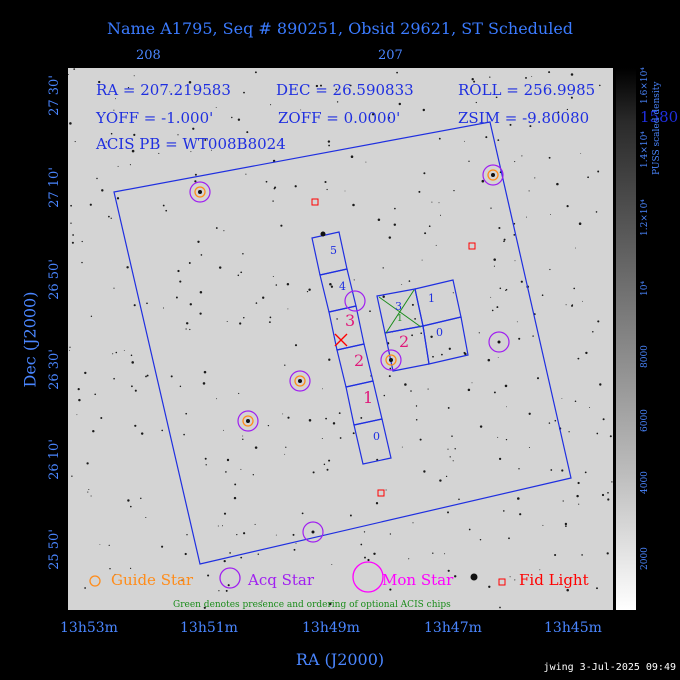  I want to click on acis-i-array, so click(351, 348).